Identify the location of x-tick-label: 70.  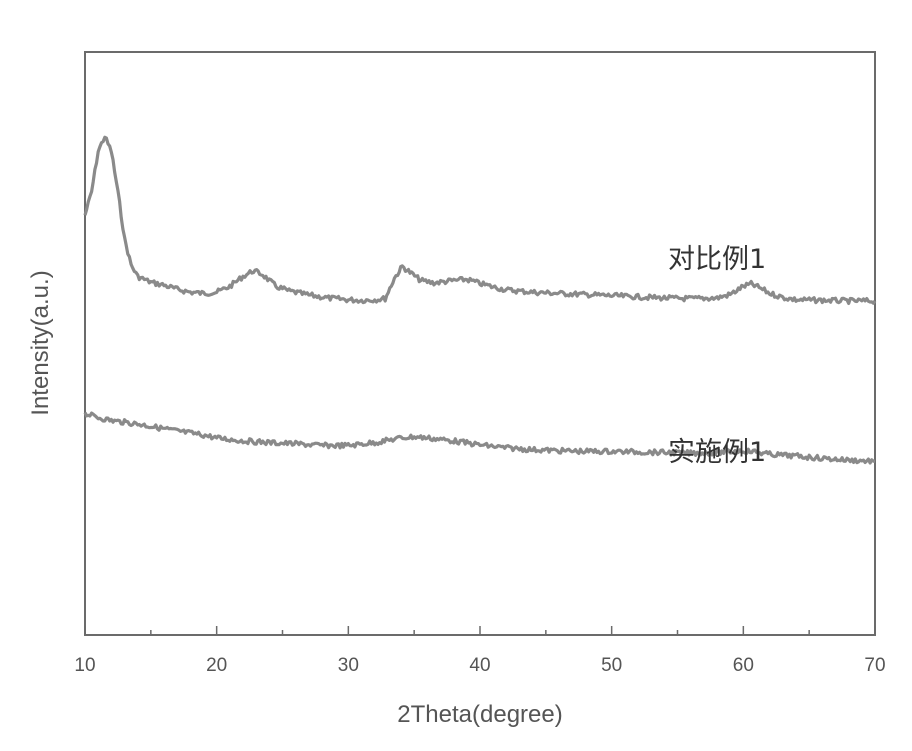
(874, 665).